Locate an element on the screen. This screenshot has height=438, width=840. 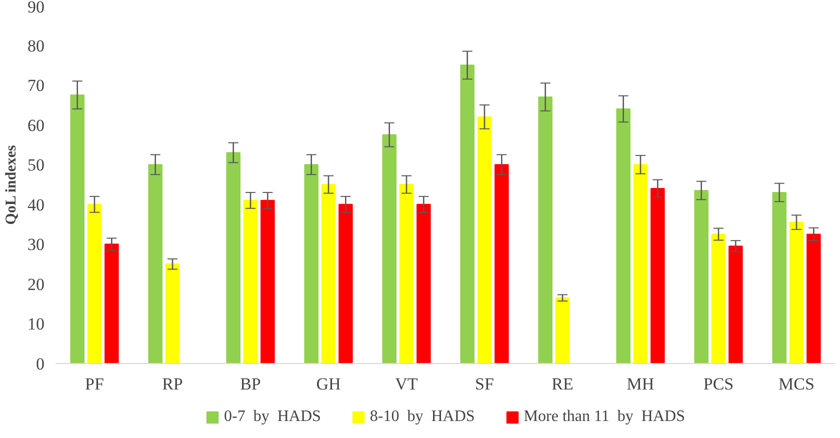
y-tick-label: 10 is located at coordinates (36, 324).